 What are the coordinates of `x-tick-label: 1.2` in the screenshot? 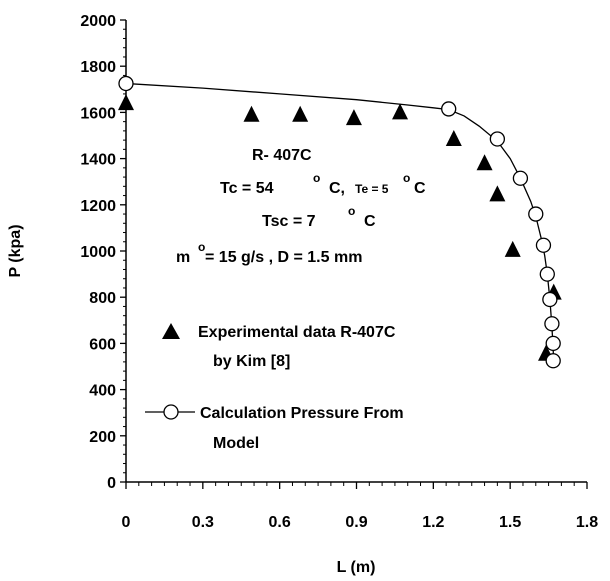 It's located at (433, 522).